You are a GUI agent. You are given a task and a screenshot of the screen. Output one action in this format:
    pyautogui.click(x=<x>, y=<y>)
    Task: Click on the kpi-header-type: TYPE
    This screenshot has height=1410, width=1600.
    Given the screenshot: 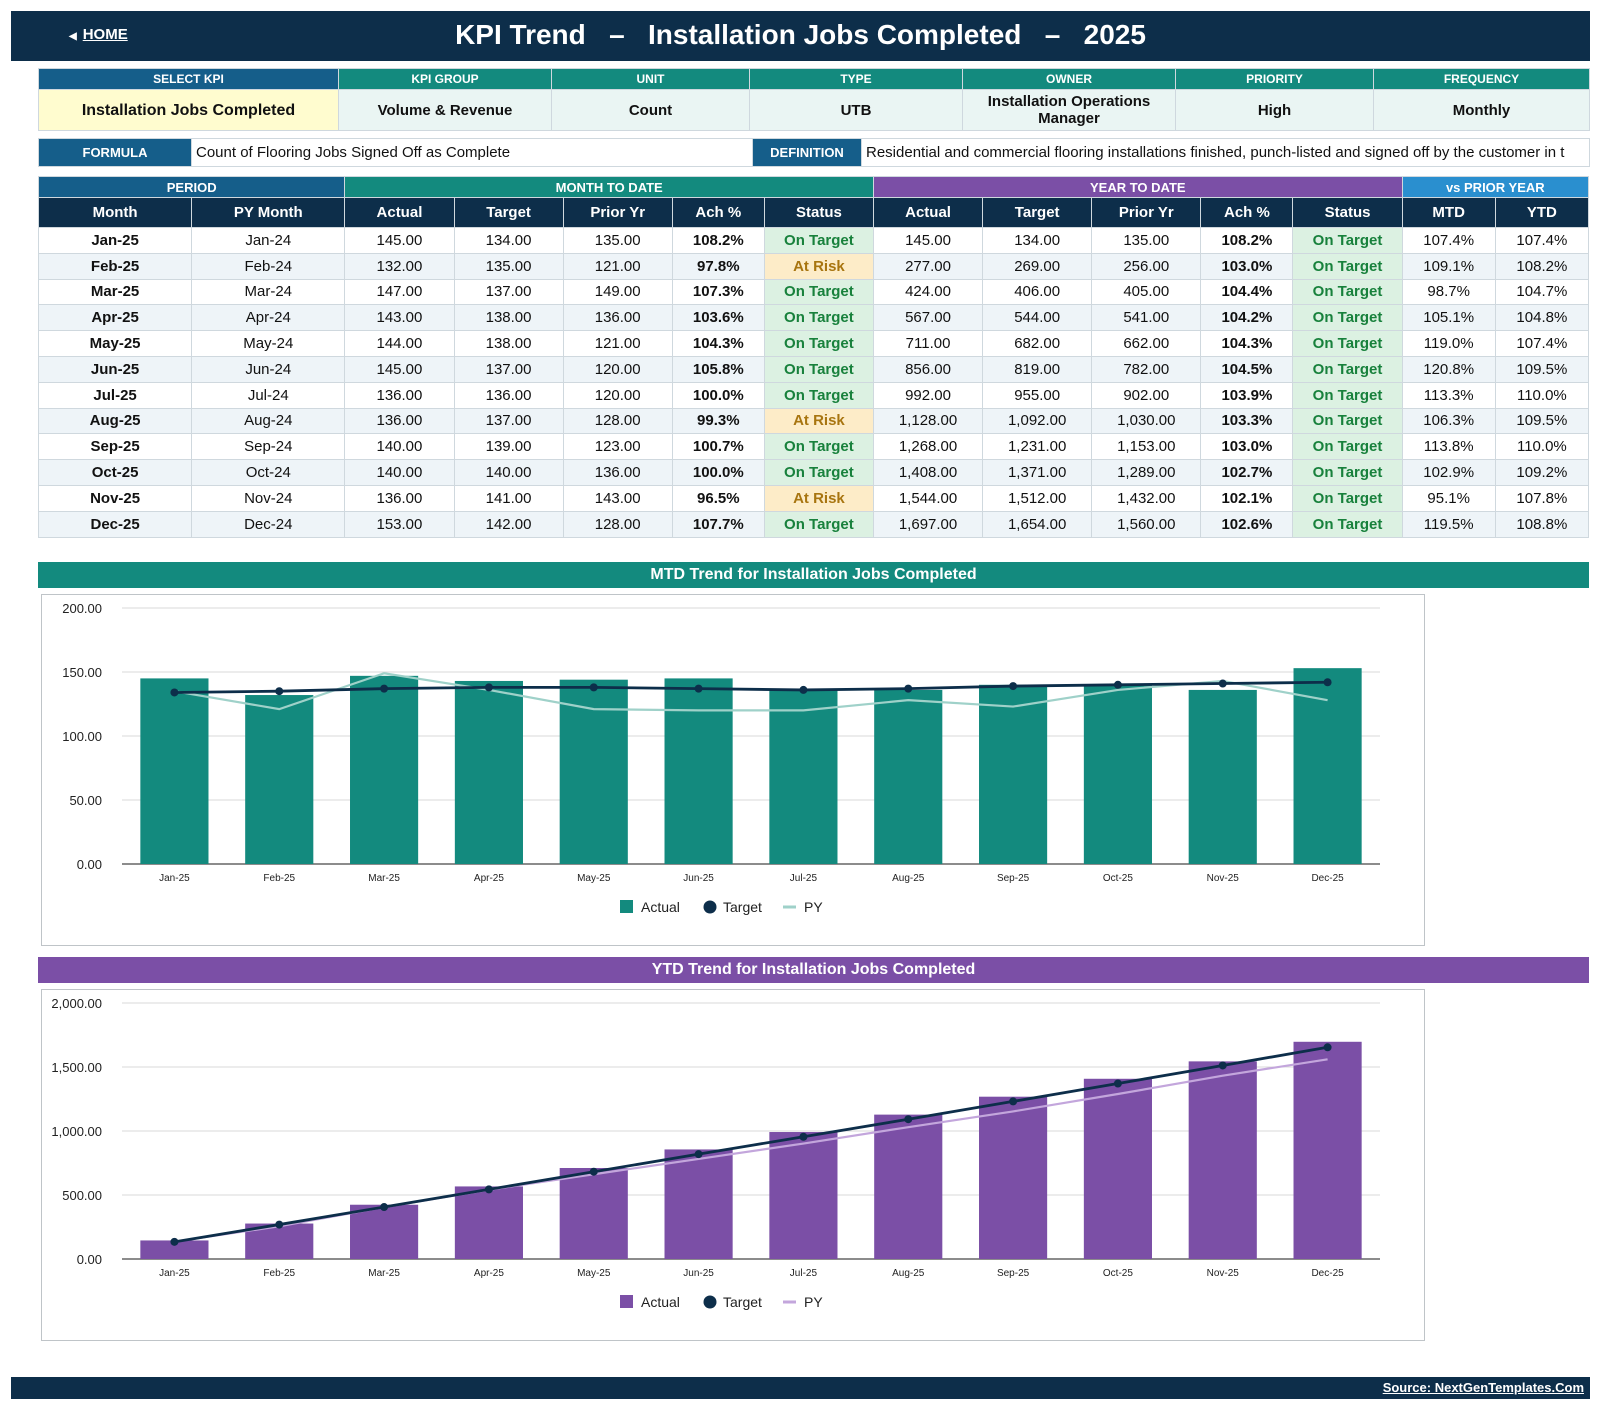 What is the action you would take?
    pyautogui.click(x=856, y=79)
    